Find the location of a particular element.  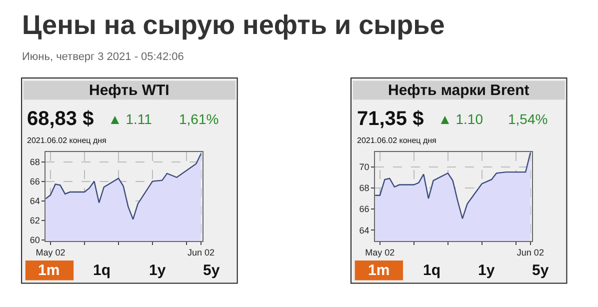

chart-title: Нефть WTI is located at coordinates (129, 90).